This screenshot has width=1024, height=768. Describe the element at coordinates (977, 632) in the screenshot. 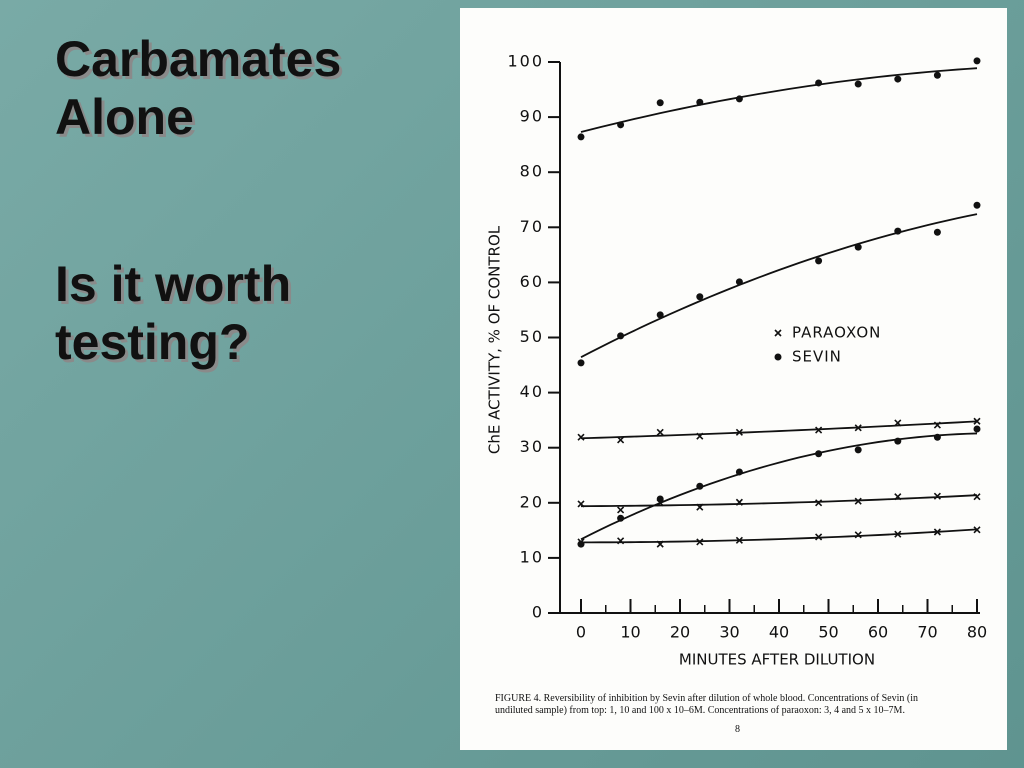

I see `x-tick-label: 80` at that location.